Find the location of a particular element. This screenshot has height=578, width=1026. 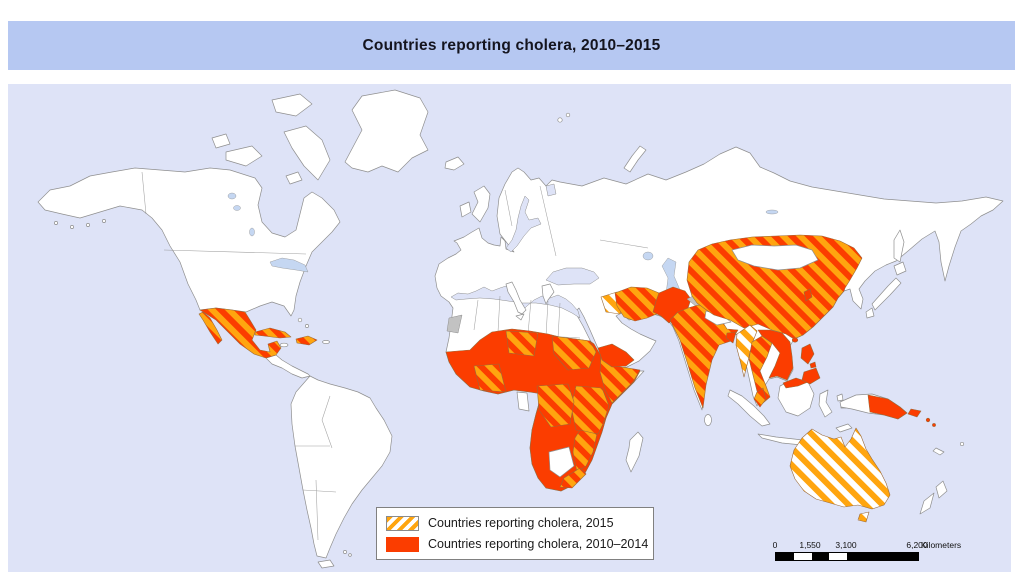

legend-item-2010-2014: Countries reporting cholera, 2010–2014 is located at coordinates (519, 544).